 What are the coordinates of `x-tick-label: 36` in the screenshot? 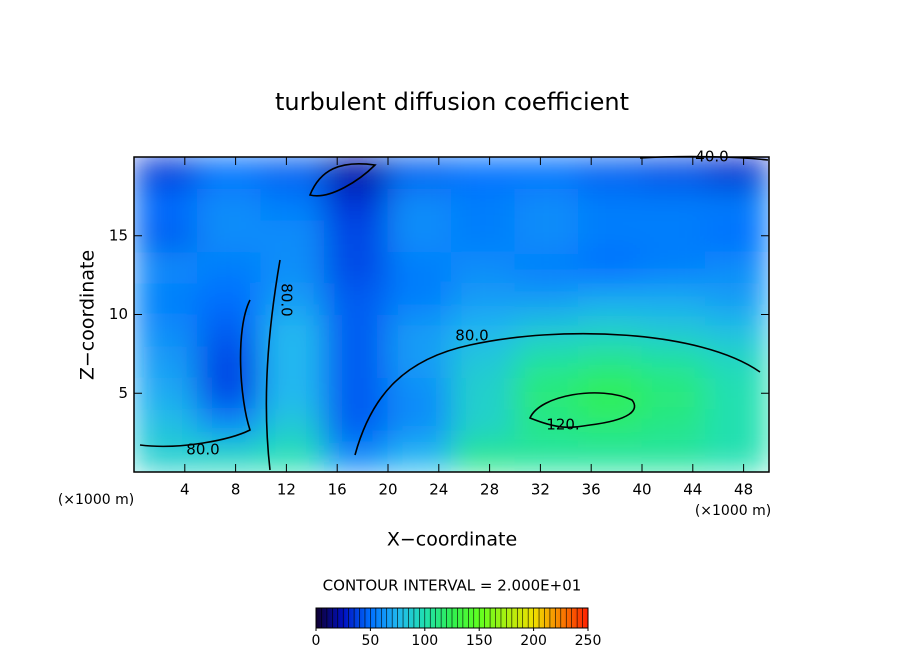 It's located at (591, 490).